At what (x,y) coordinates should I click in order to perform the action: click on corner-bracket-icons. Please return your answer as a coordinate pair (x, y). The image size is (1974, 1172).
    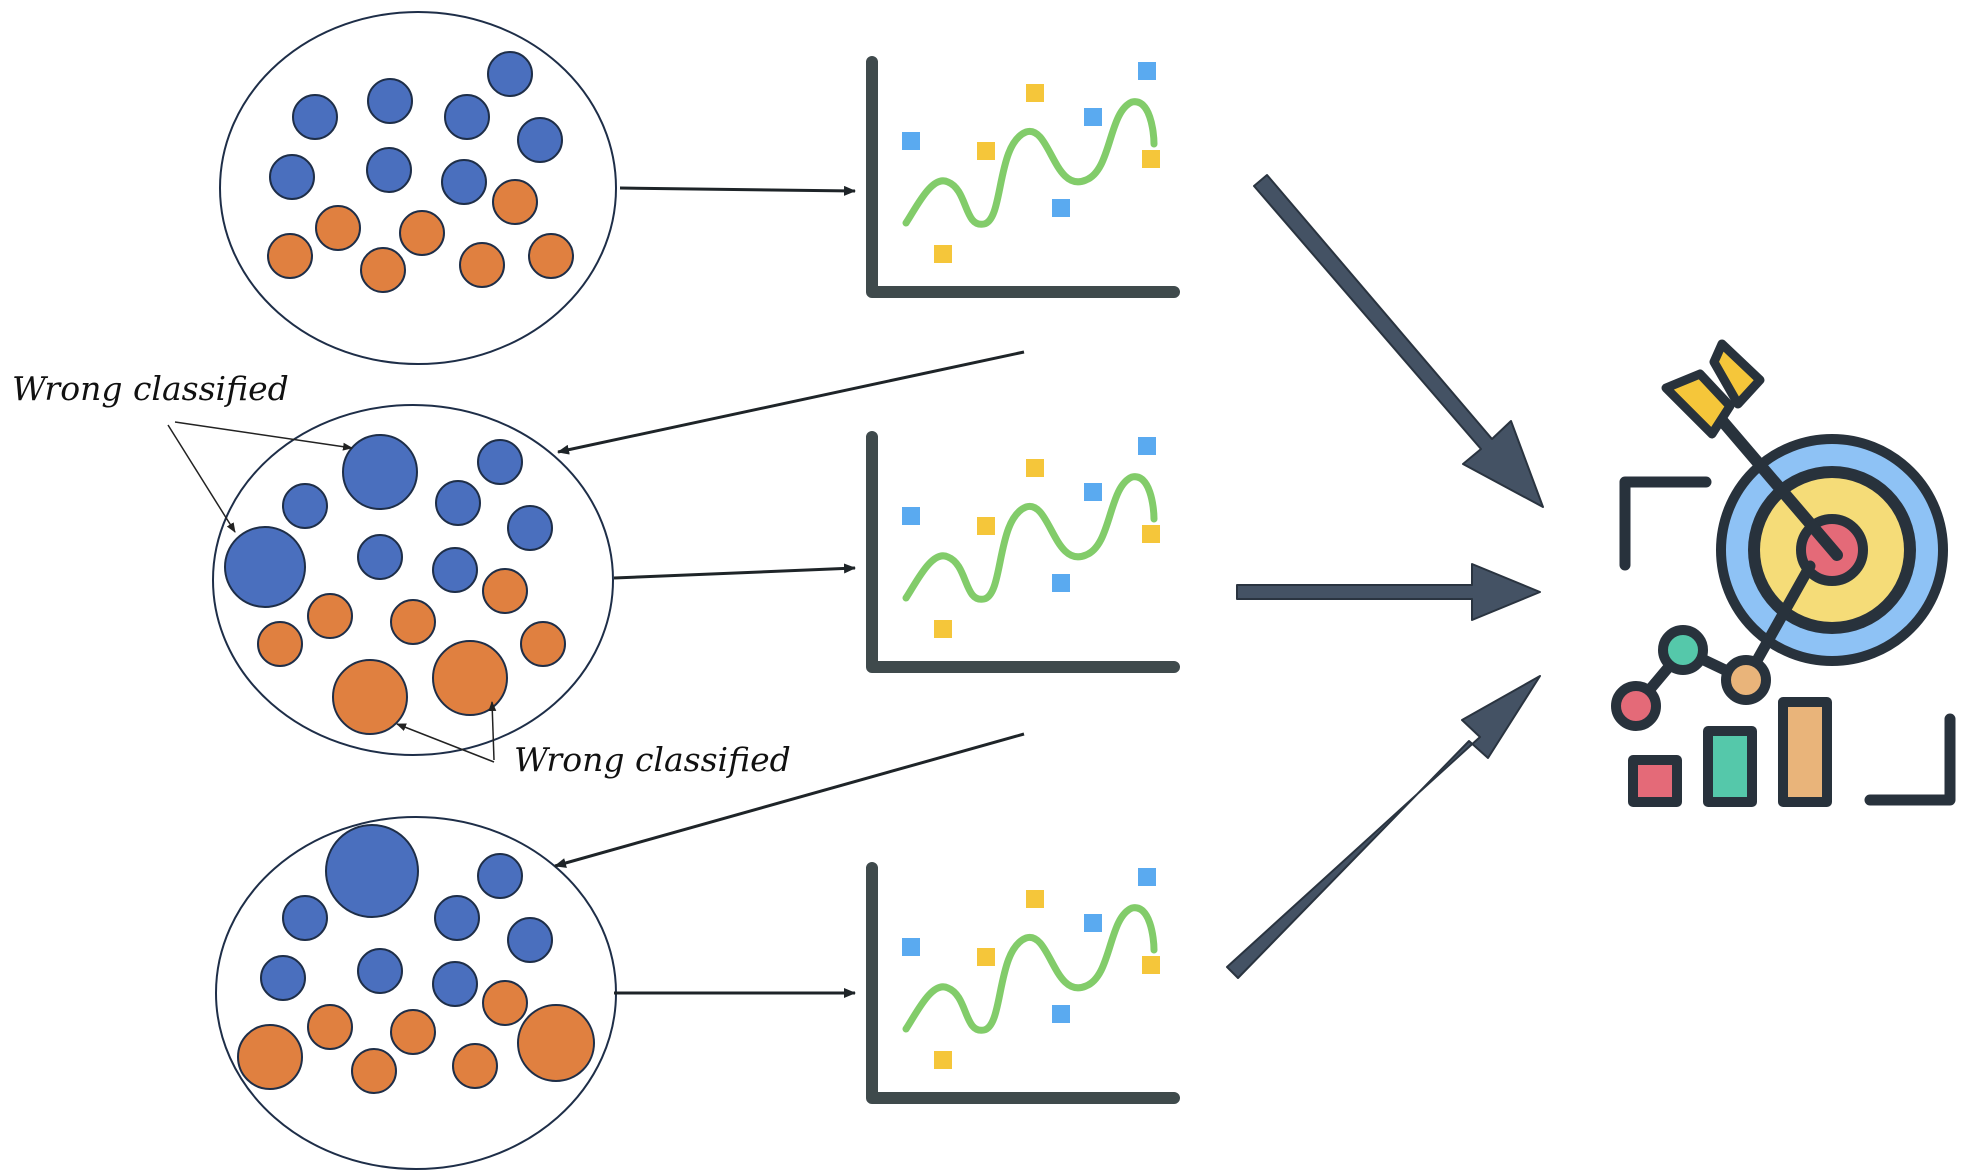
    Looking at the image, I should click on (1787, 641).